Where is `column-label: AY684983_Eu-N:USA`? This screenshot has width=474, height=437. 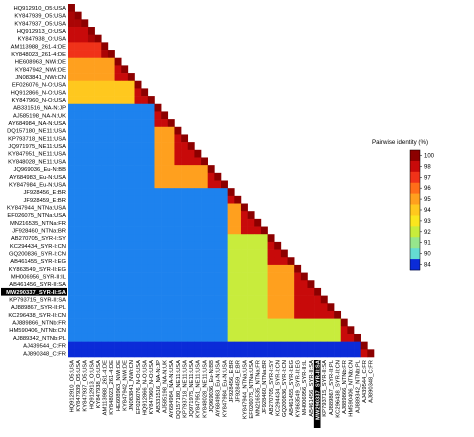
column-label: AY684983_Eu-N:USA is located at coordinates (219, 388).